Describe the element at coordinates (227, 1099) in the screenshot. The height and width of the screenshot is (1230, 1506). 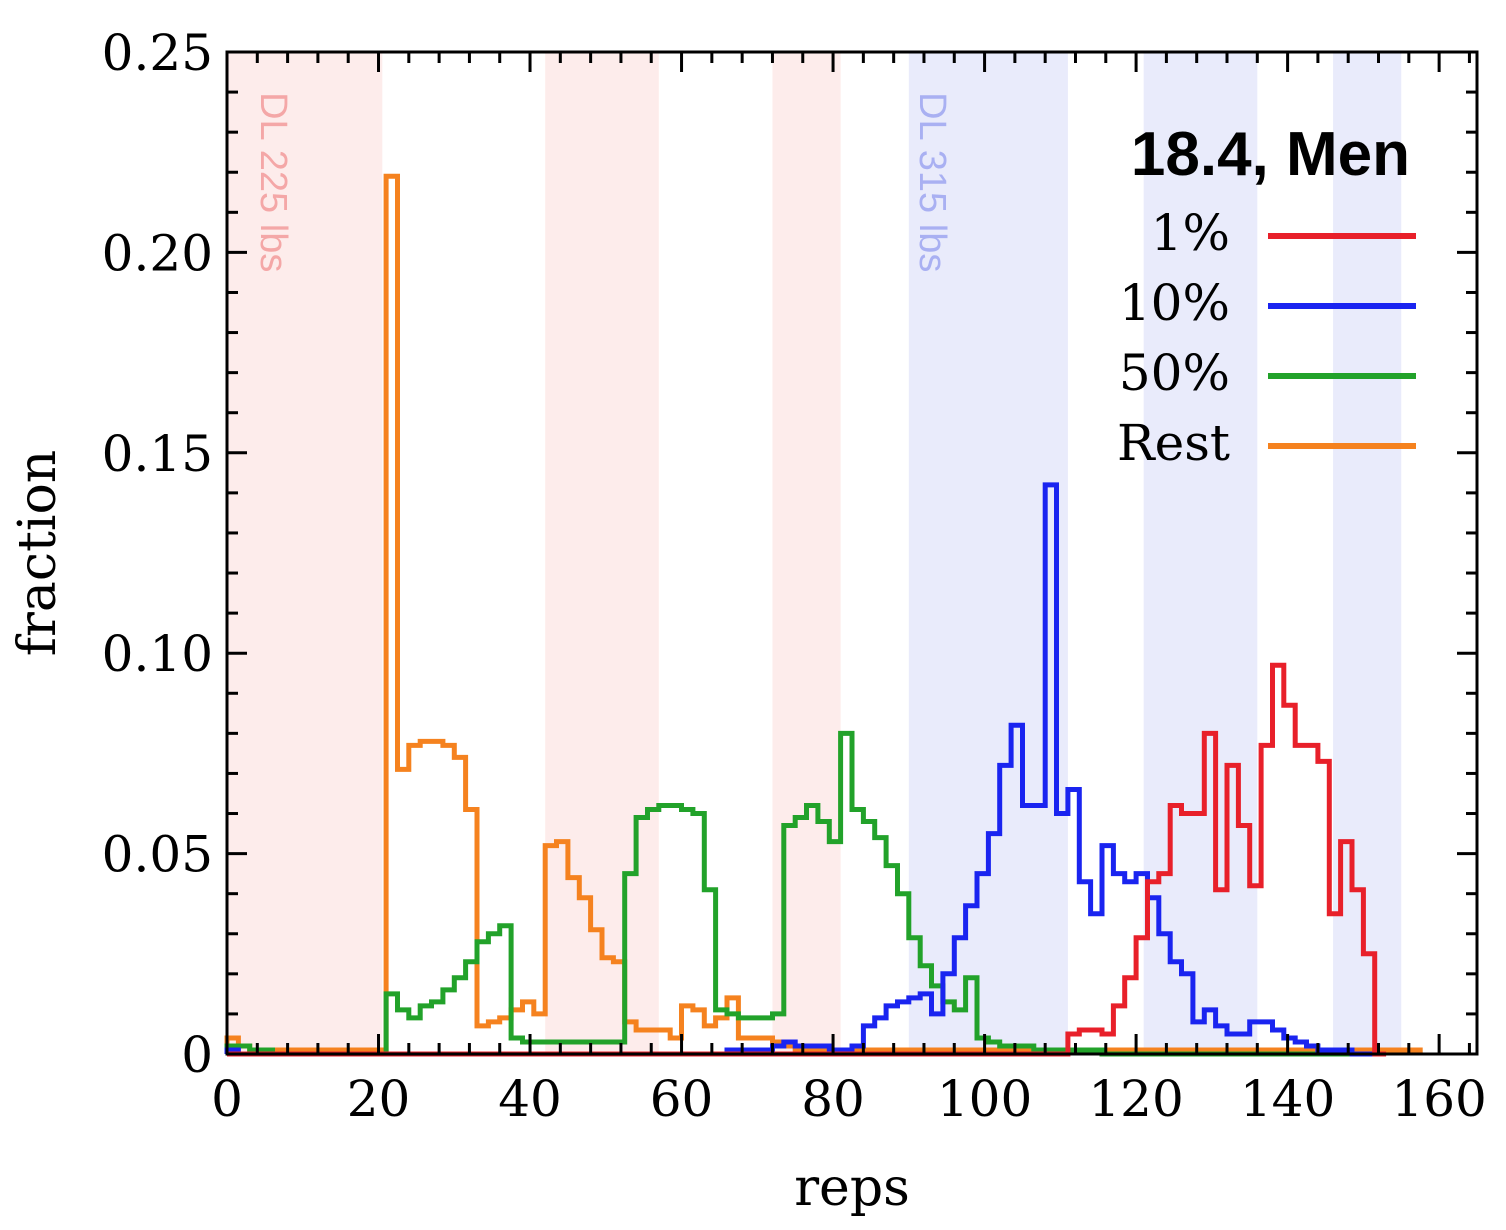
I see `x-tick-label: 0` at that location.